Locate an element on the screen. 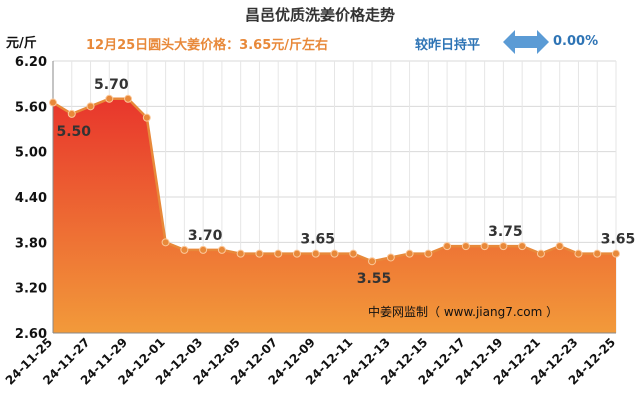  price-subtitle: 12月25日圆头大姜价格：3.65元/斤左右 is located at coordinates (207, 45).